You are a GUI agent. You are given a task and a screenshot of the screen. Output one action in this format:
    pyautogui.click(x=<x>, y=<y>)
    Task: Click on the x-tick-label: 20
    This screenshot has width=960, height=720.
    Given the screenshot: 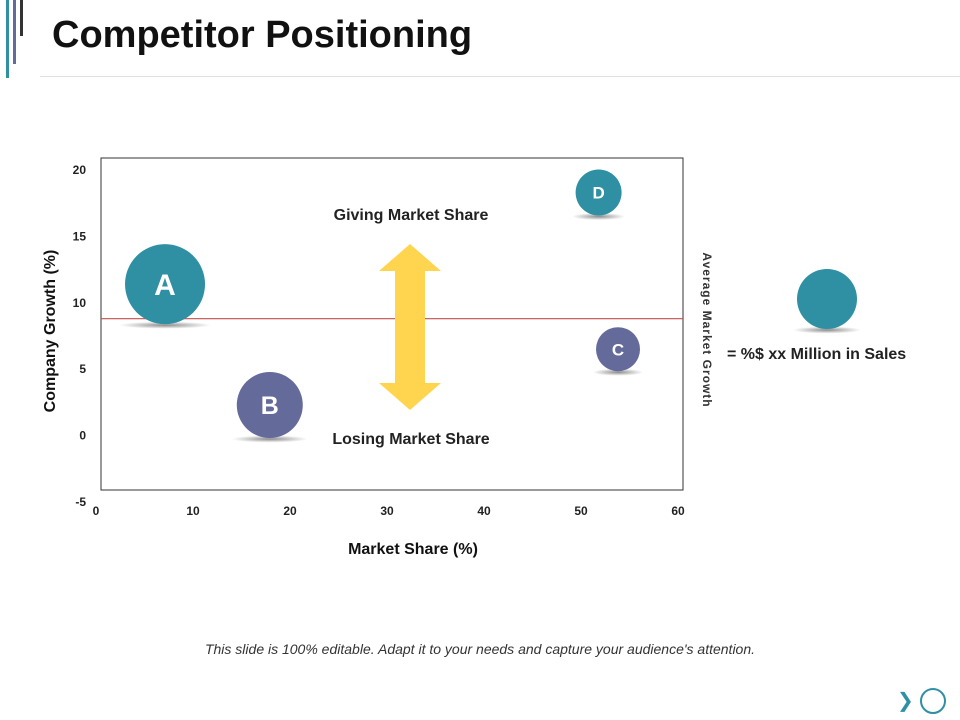 What is the action you would take?
    pyautogui.click(x=290, y=511)
    